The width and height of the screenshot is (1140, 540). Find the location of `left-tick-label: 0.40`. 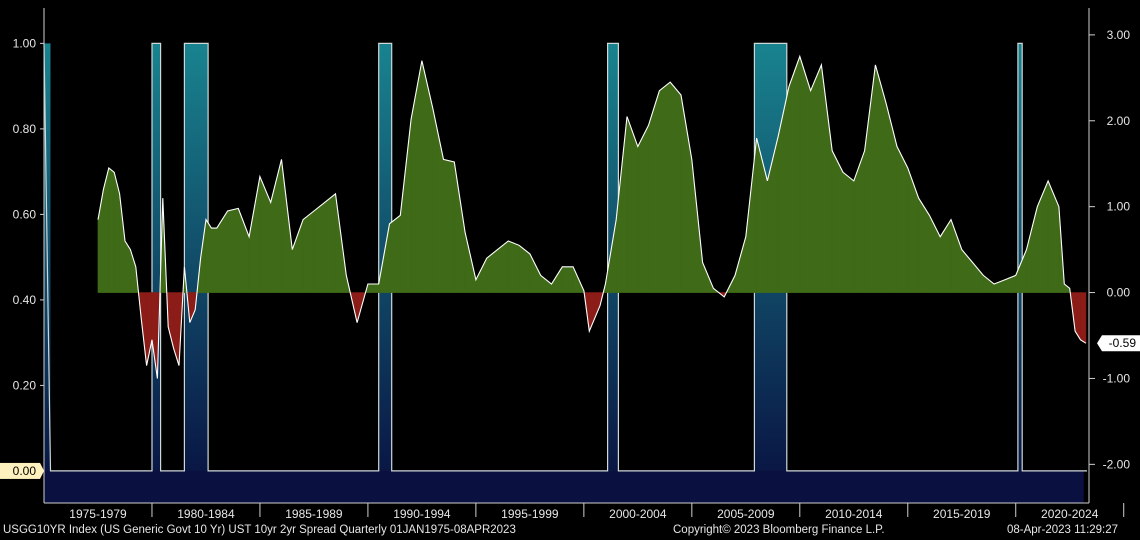

left-tick-label: 0.40 is located at coordinates (25, 300).